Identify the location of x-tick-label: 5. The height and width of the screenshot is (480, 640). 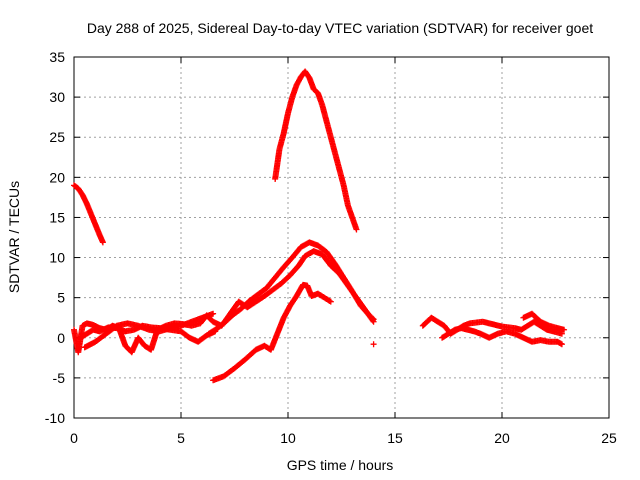
(181, 438).